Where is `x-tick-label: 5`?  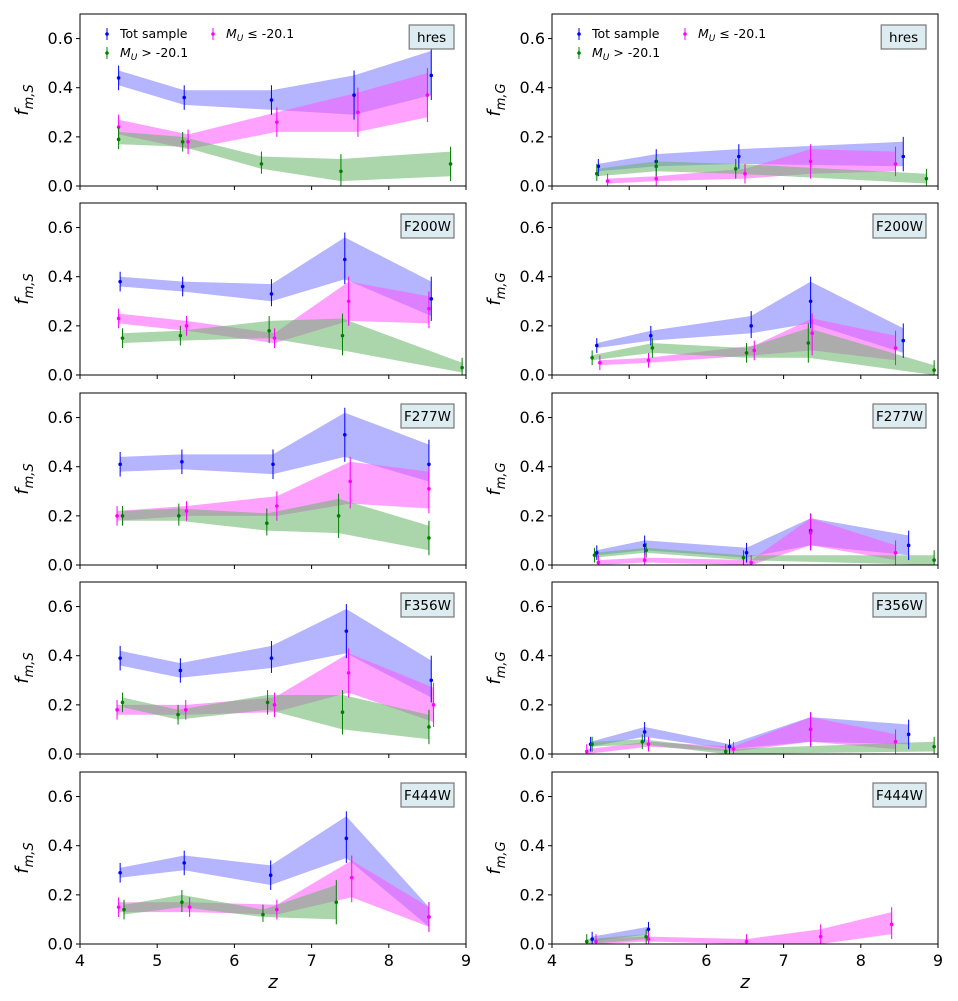
x-tick-label: 5 is located at coordinates (157, 960).